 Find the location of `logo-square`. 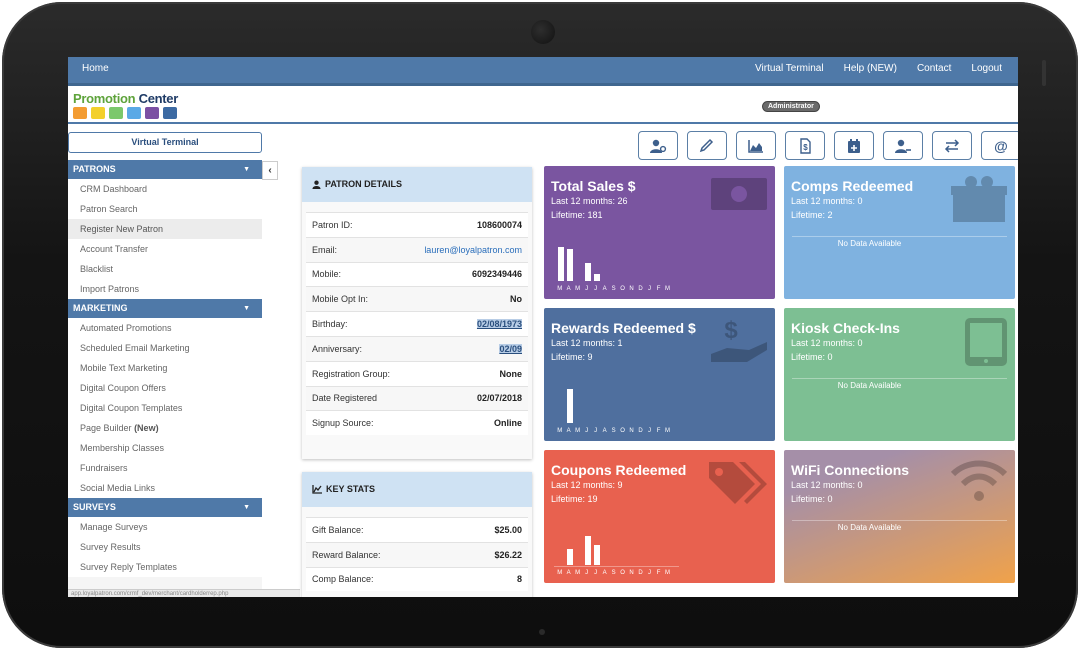

logo-square is located at coordinates (170, 113).